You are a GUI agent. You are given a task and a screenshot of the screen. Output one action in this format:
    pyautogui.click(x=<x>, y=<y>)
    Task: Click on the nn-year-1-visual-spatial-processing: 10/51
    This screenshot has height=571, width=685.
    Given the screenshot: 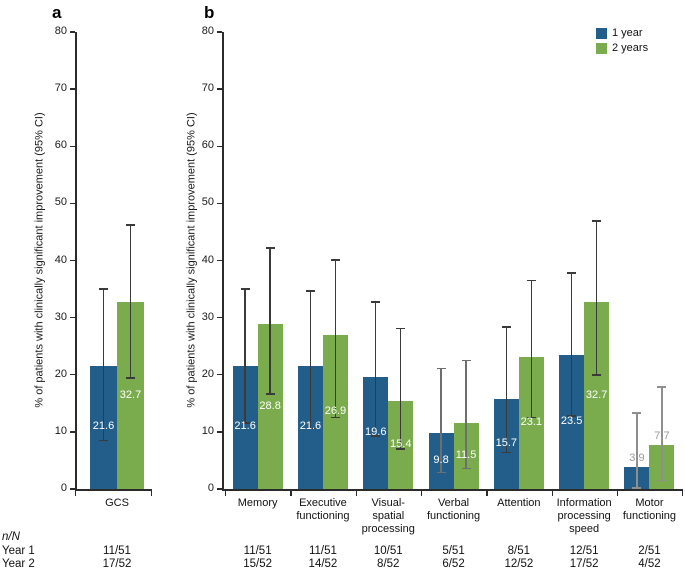 What is the action you would take?
    pyautogui.click(x=388, y=551)
    